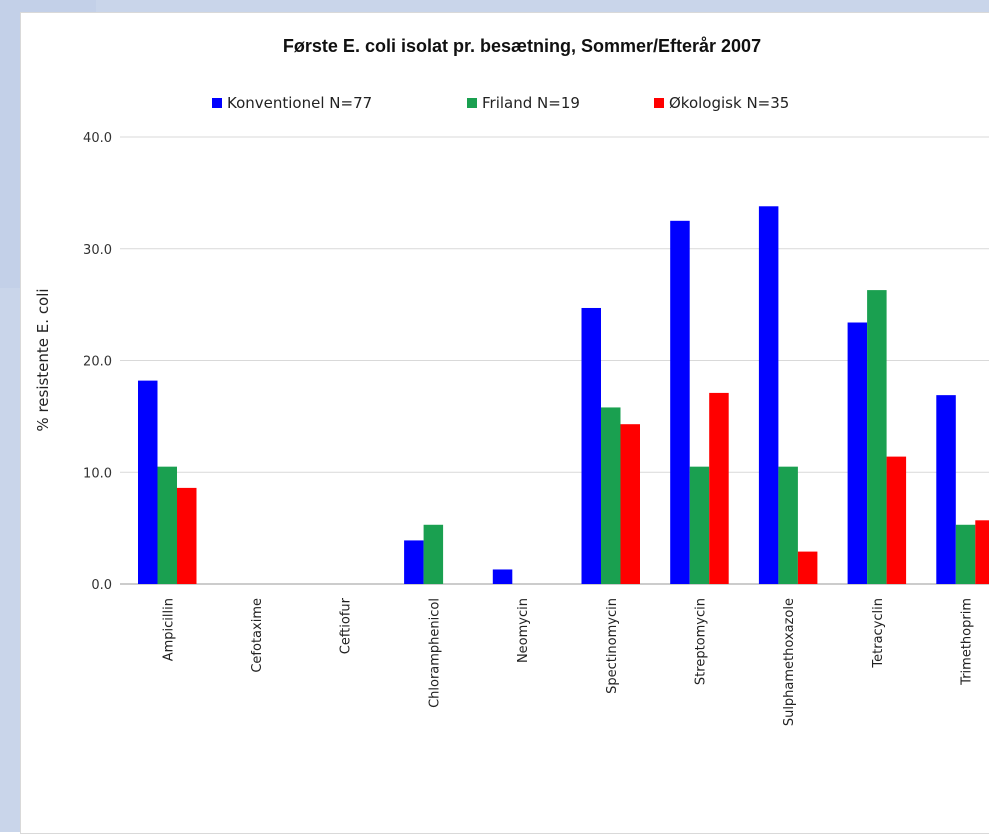 The width and height of the screenshot is (989, 834). Describe the element at coordinates (101, 585) in the screenshot. I see `y-tick-label: 0.0` at that location.